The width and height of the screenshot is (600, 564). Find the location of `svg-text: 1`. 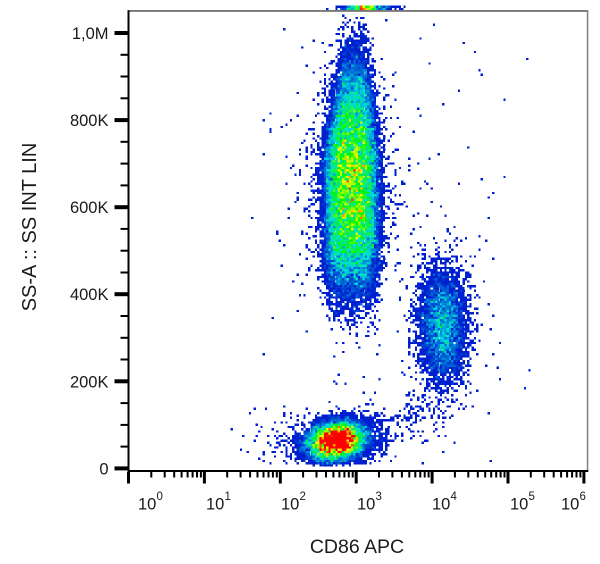

svg-text: 1 is located at coordinates (228, 497).